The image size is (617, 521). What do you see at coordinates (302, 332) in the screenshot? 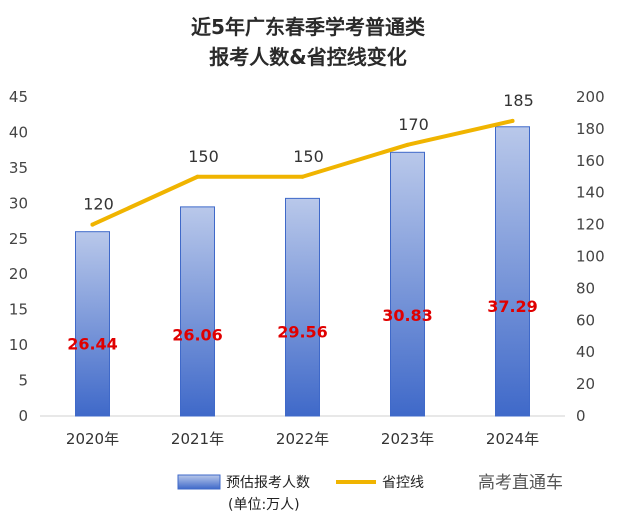
I see `bar-value-label: 29.56` at bounding box center [302, 332].